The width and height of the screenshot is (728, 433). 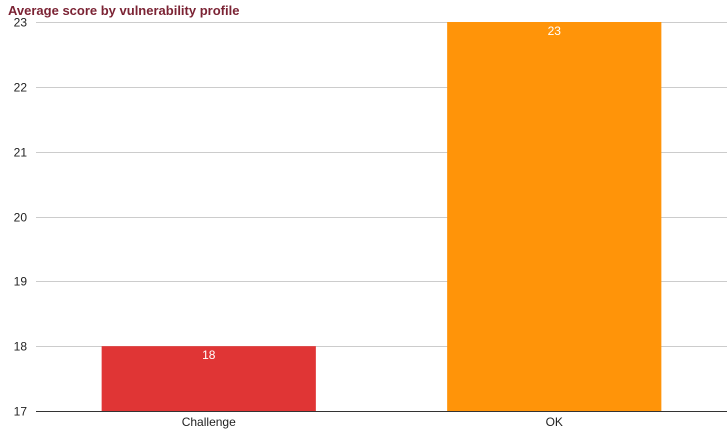 What do you see at coordinates (209, 422) in the screenshot?
I see `x-tick-label: Challenge` at bounding box center [209, 422].